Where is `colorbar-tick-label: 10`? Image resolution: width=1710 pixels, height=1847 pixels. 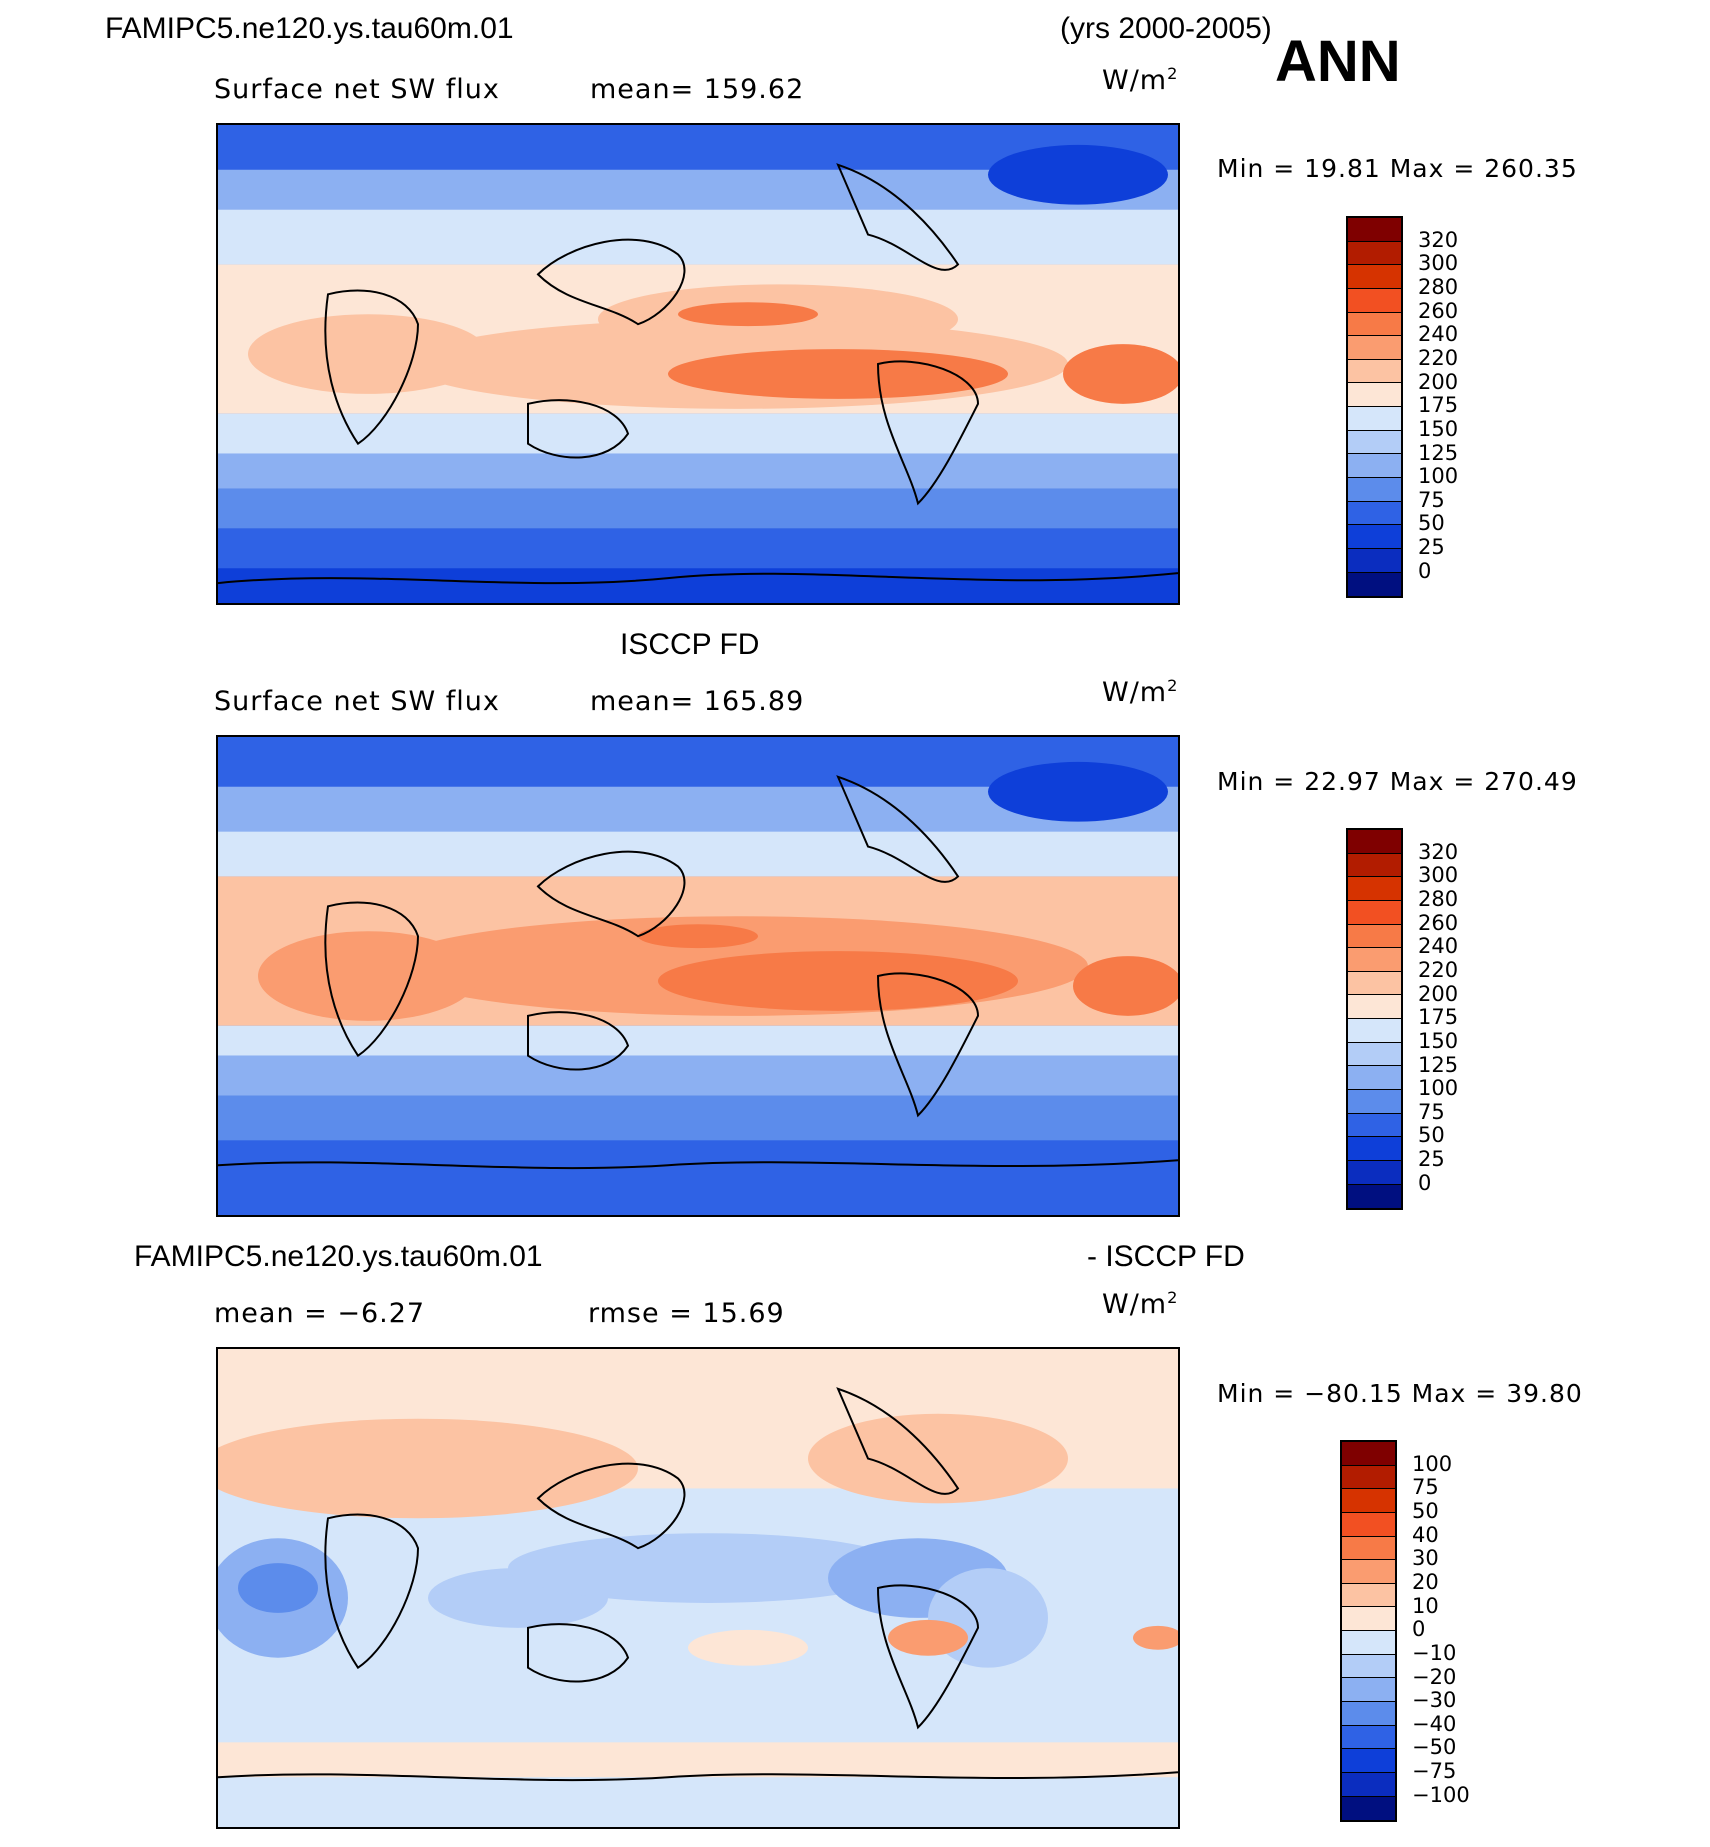
colorbar-tick-label: 10 is located at coordinates (1425, 1605).